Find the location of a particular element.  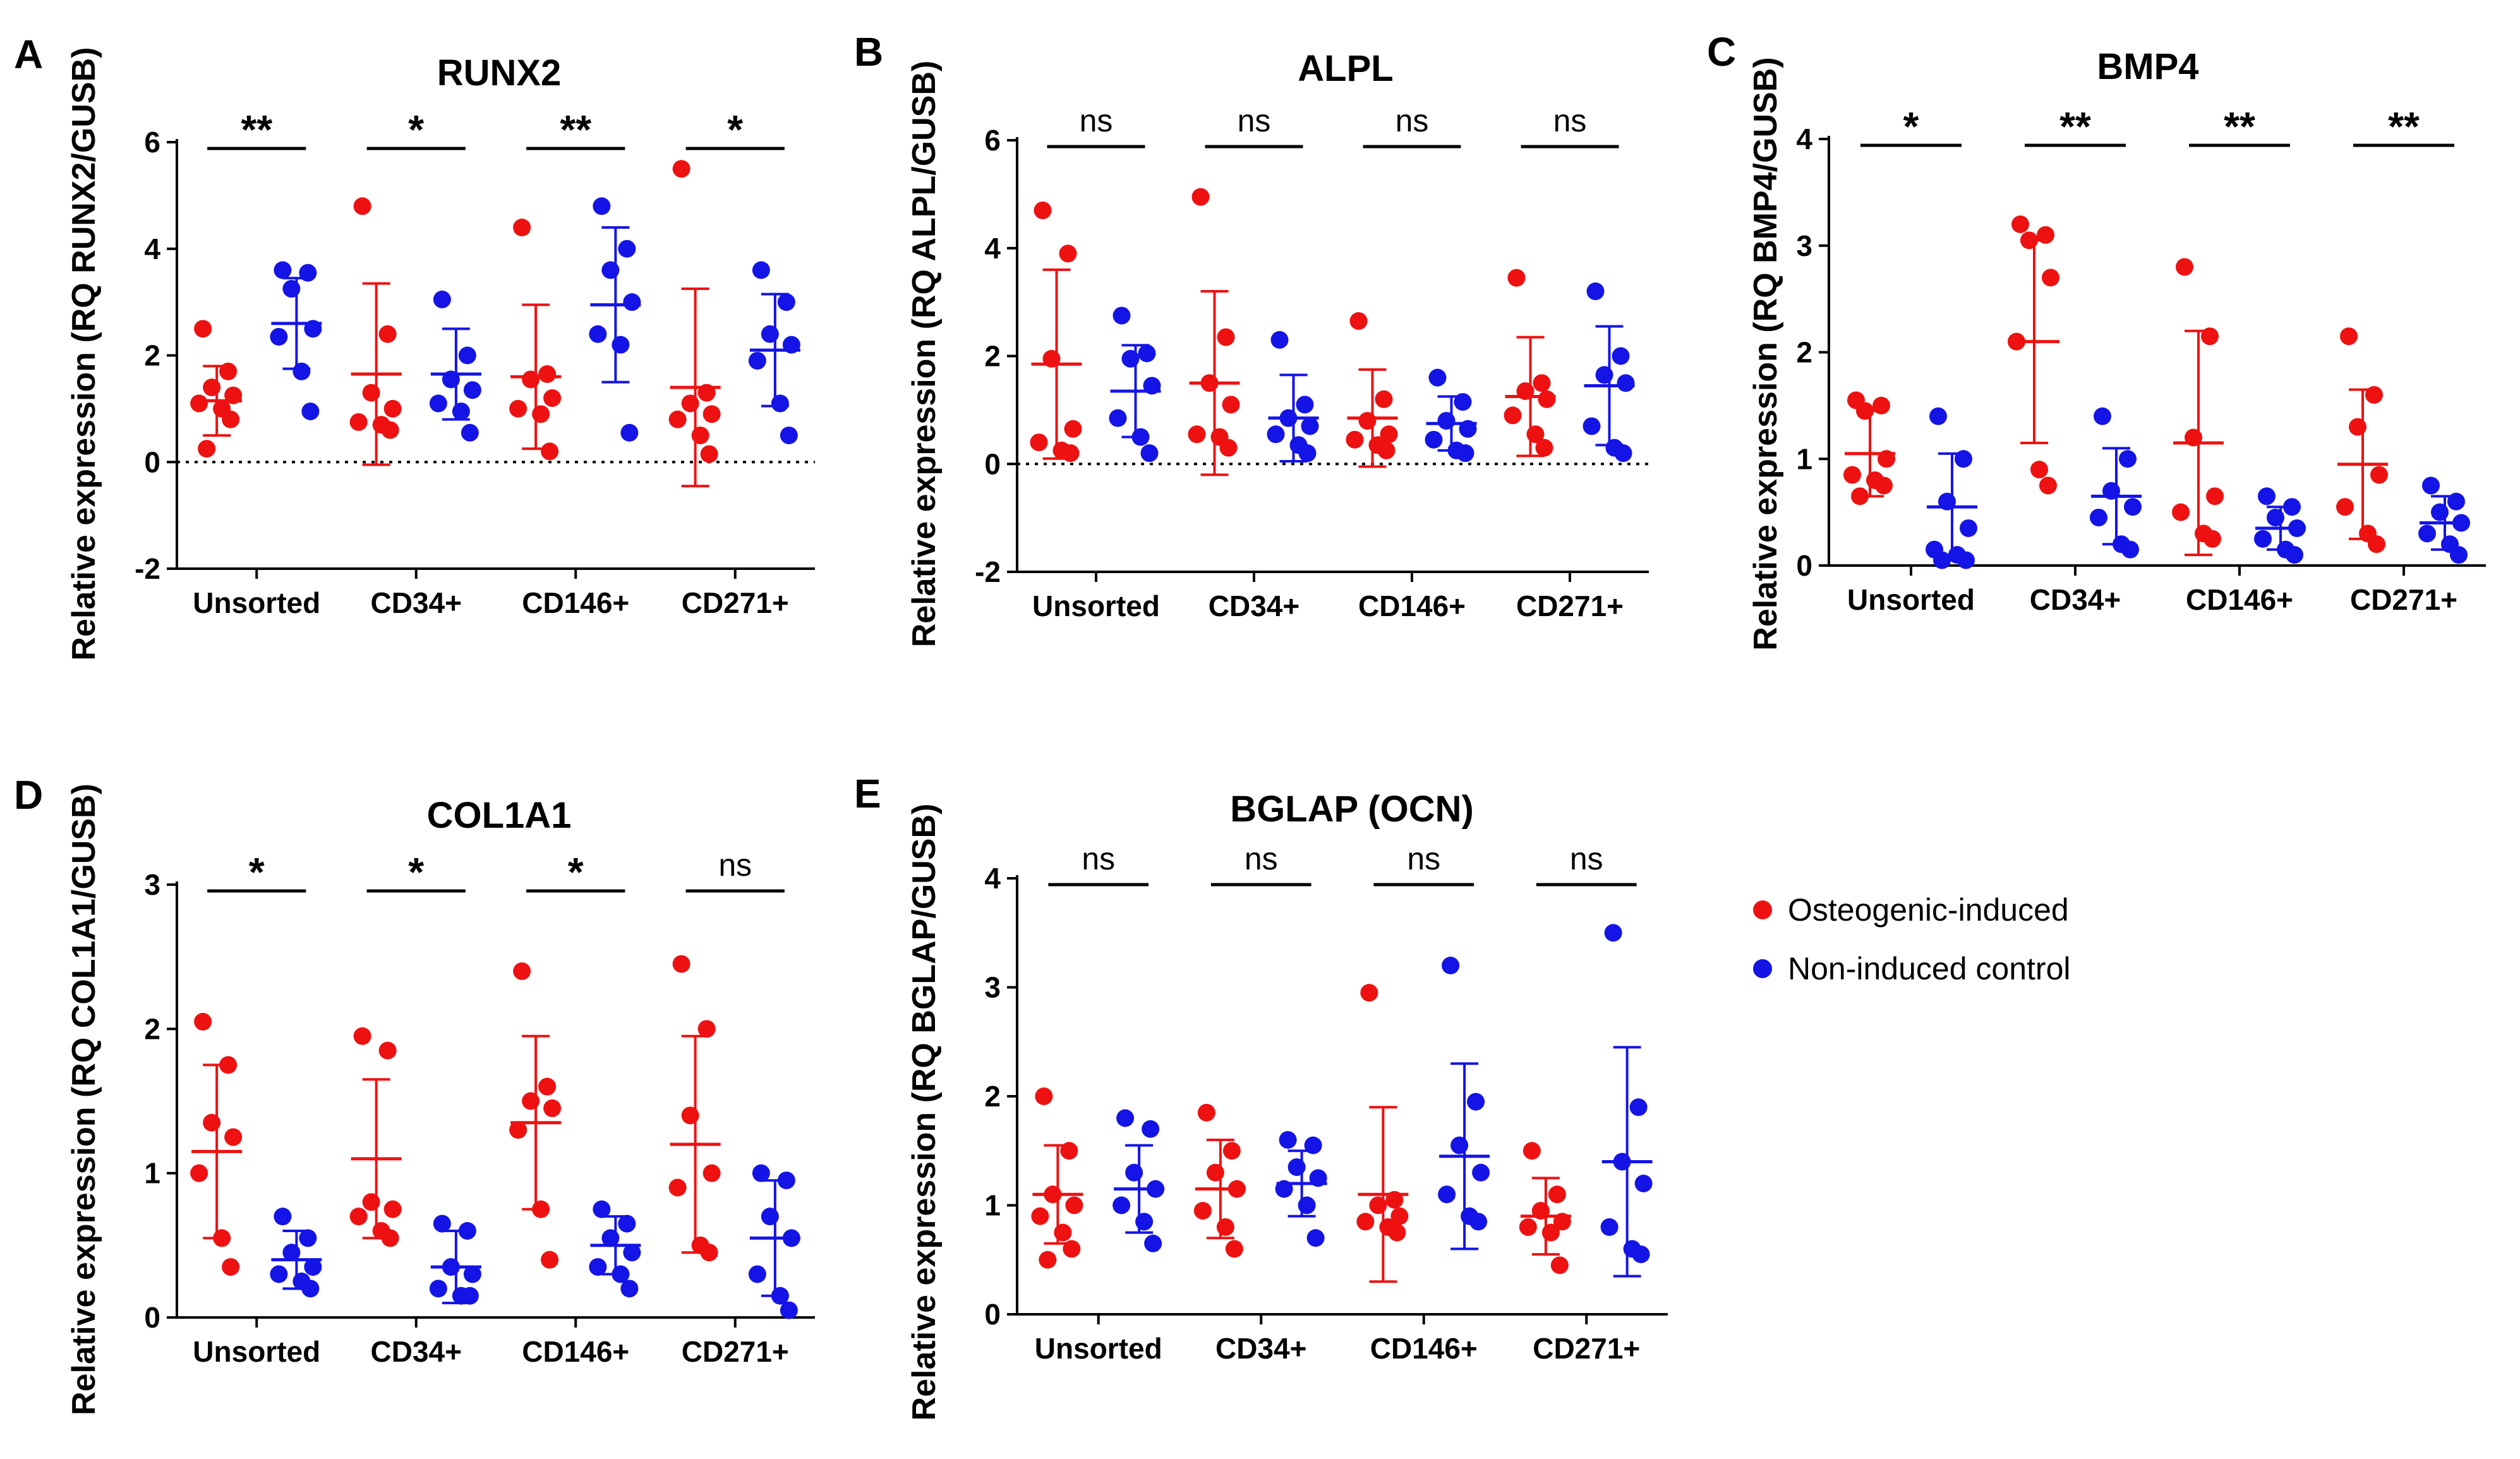

y-tick-label: 1 is located at coordinates (992, 1205).